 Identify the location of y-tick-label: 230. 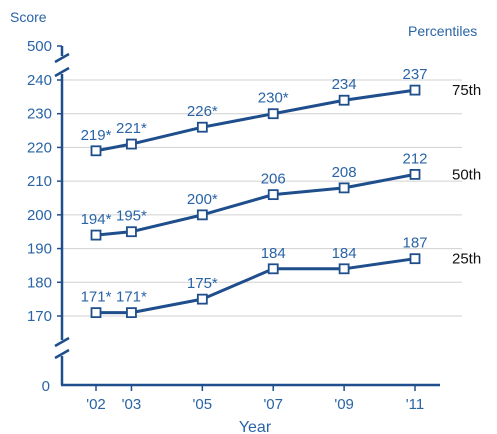
(39, 114).